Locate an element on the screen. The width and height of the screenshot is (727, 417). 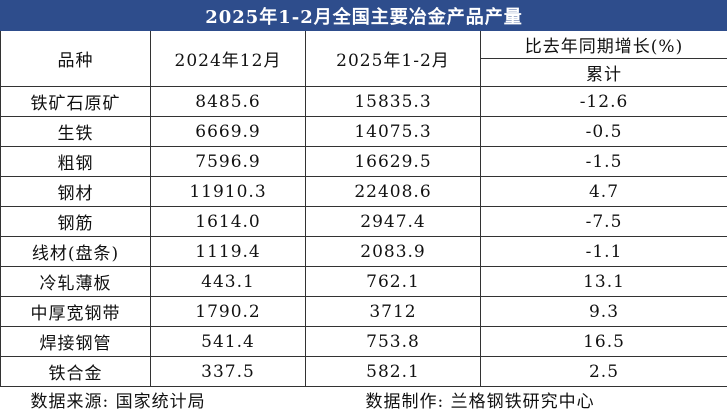
table-cell: -1.5 is located at coordinates (603, 161).